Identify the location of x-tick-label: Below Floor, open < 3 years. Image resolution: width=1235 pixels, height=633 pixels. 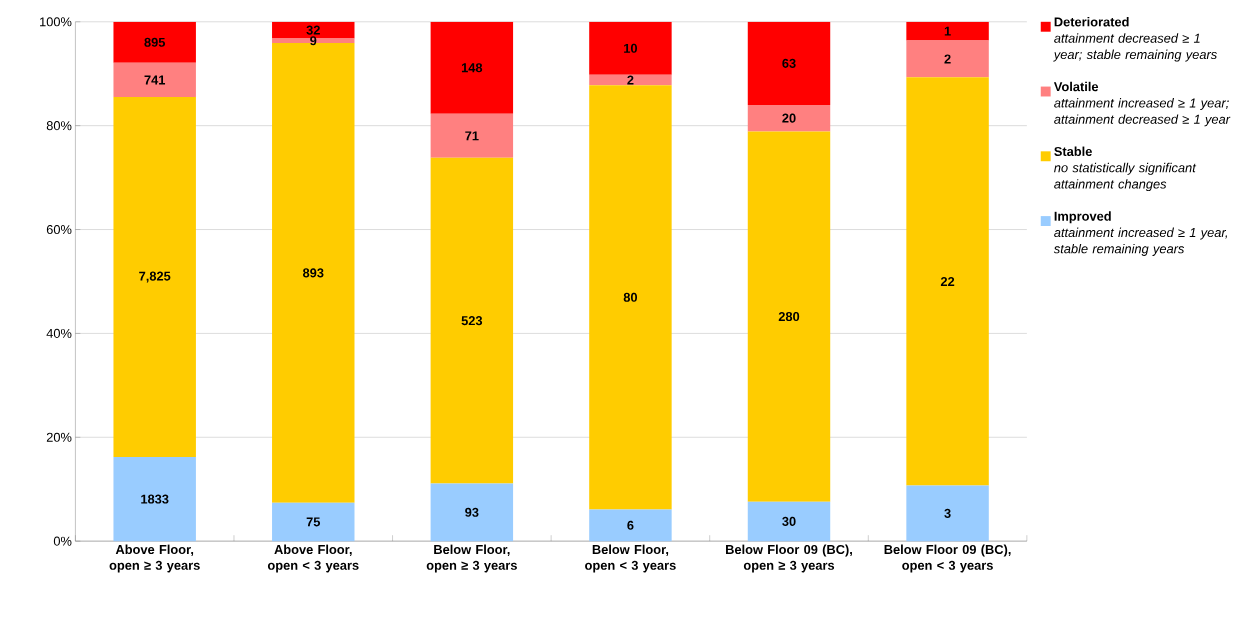
(630, 558).